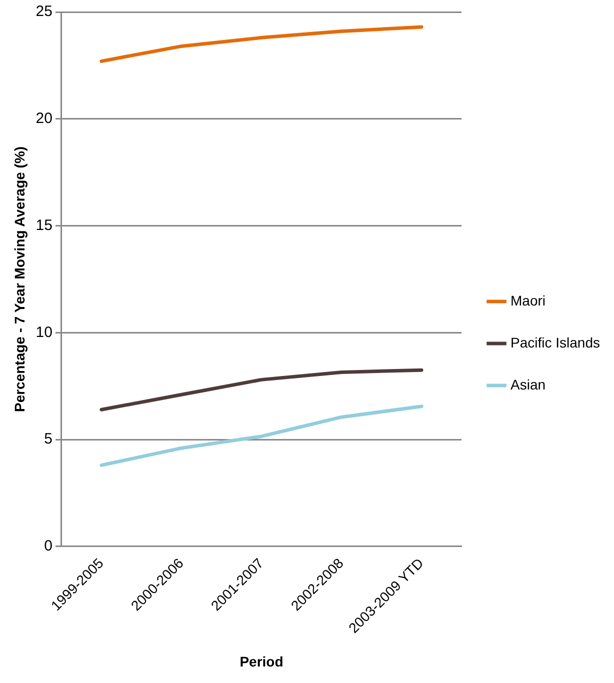 The width and height of the screenshot is (614, 683). Describe the element at coordinates (262, 661) in the screenshot. I see `x-axis-title: Period` at that location.